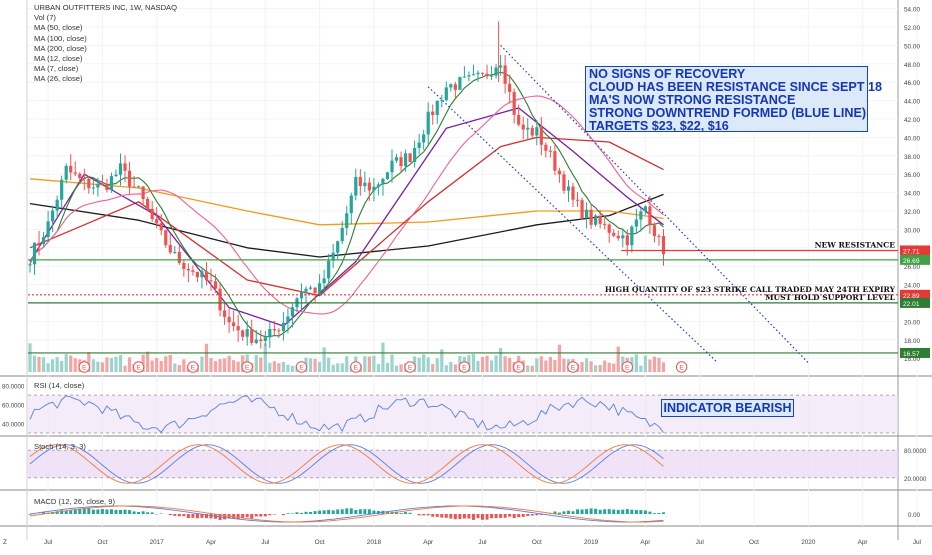  Describe the element at coordinates (105, 39) in the screenshot. I see `legend-item: MA (100, close)` at that location.